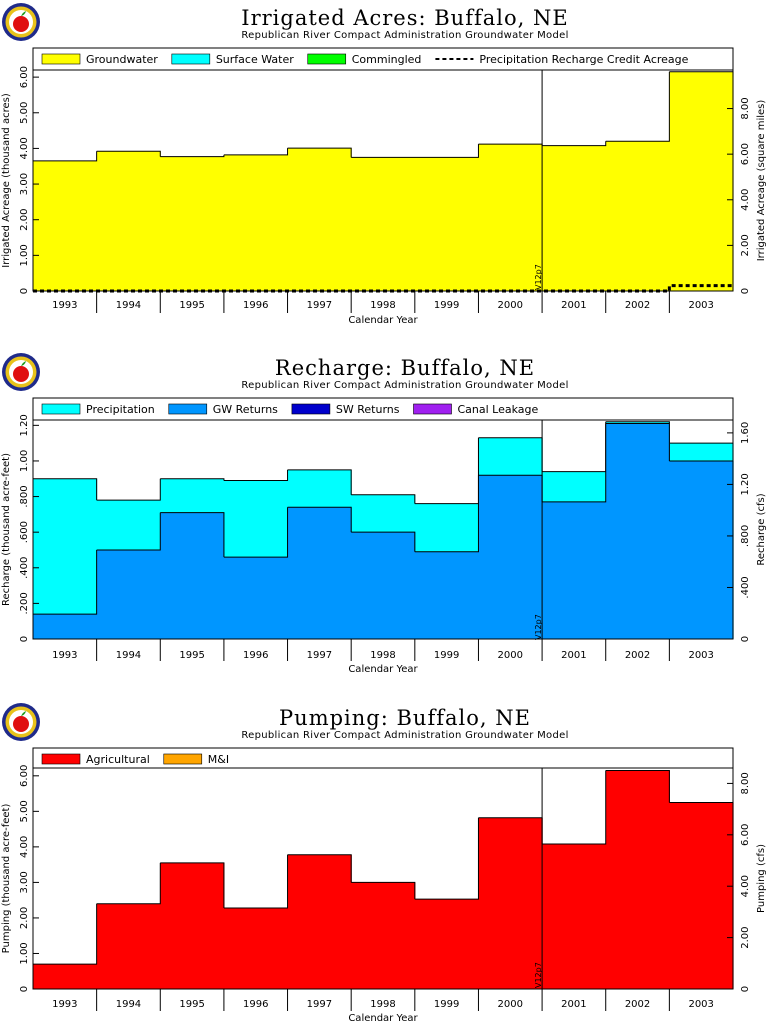 The image size is (768, 1024). Describe the element at coordinates (24, 847) in the screenshot. I see `left-tick-label: 4.00` at that location.